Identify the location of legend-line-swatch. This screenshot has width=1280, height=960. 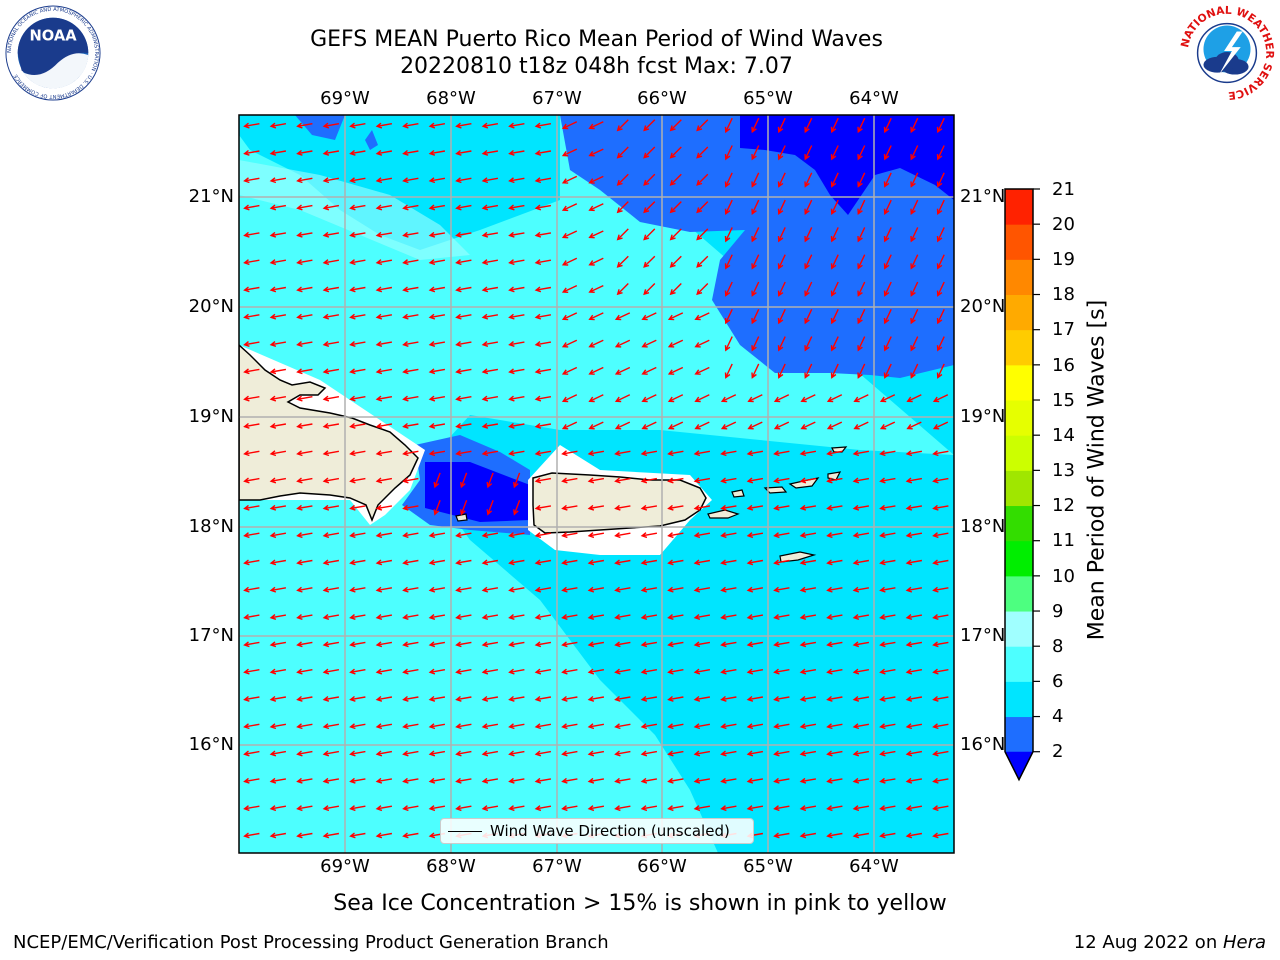
(465, 831).